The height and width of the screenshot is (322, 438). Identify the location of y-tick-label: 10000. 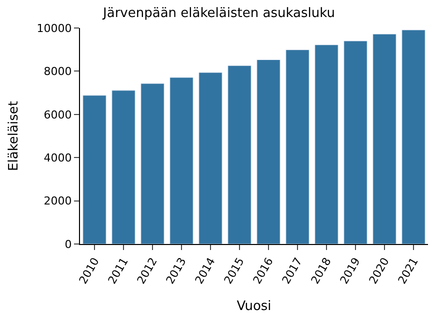
(54, 28).